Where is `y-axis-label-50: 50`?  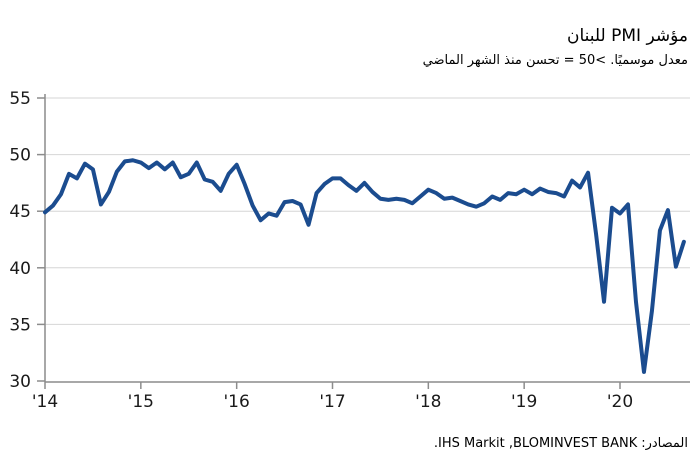 y-axis-label-50: 50 is located at coordinates (20, 156).